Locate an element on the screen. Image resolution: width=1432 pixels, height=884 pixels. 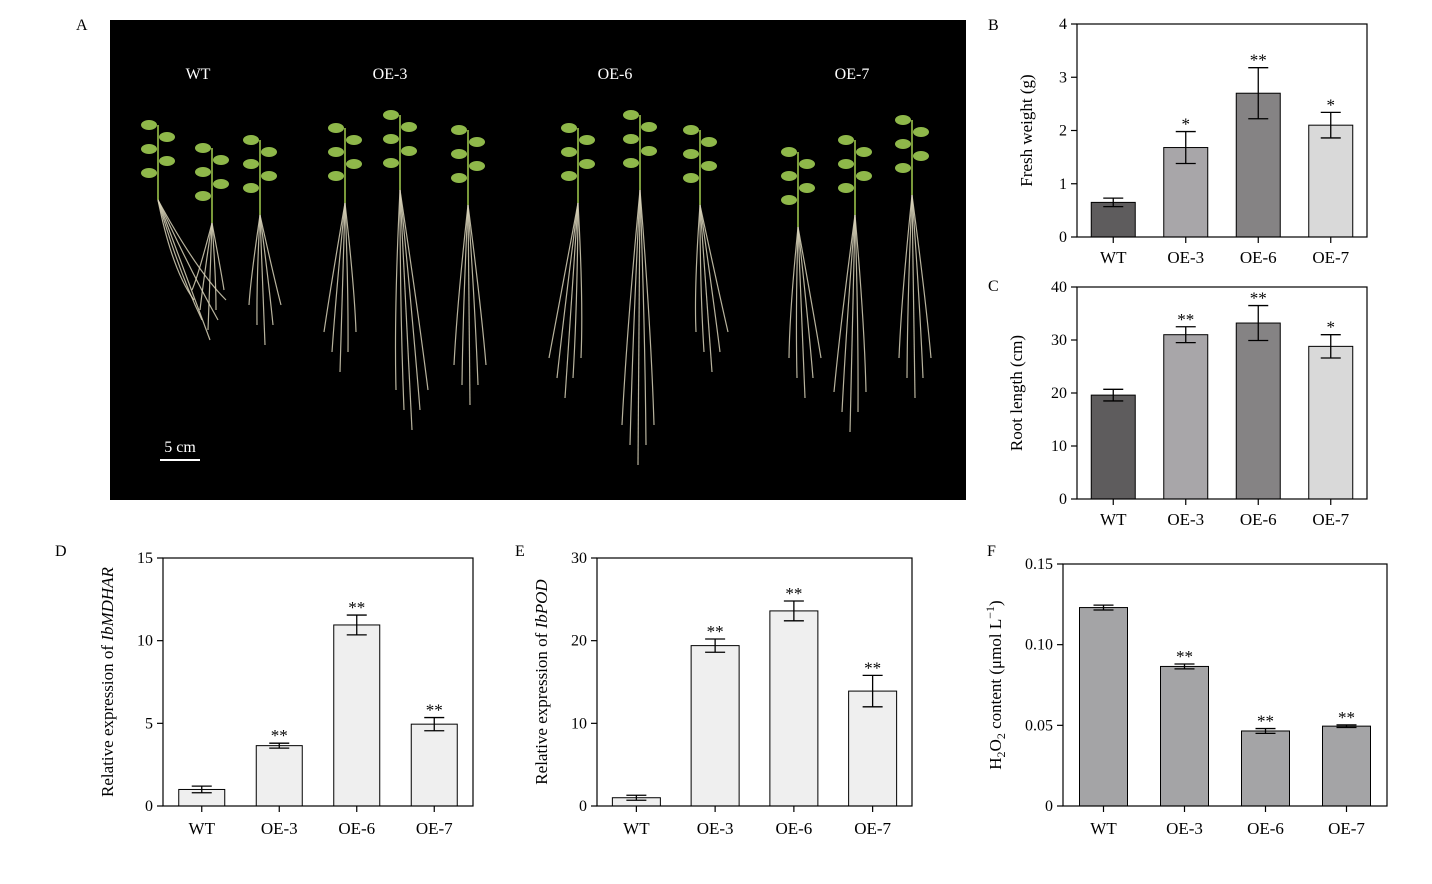
panel-letter-f: F is located at coordinates (991, 551).